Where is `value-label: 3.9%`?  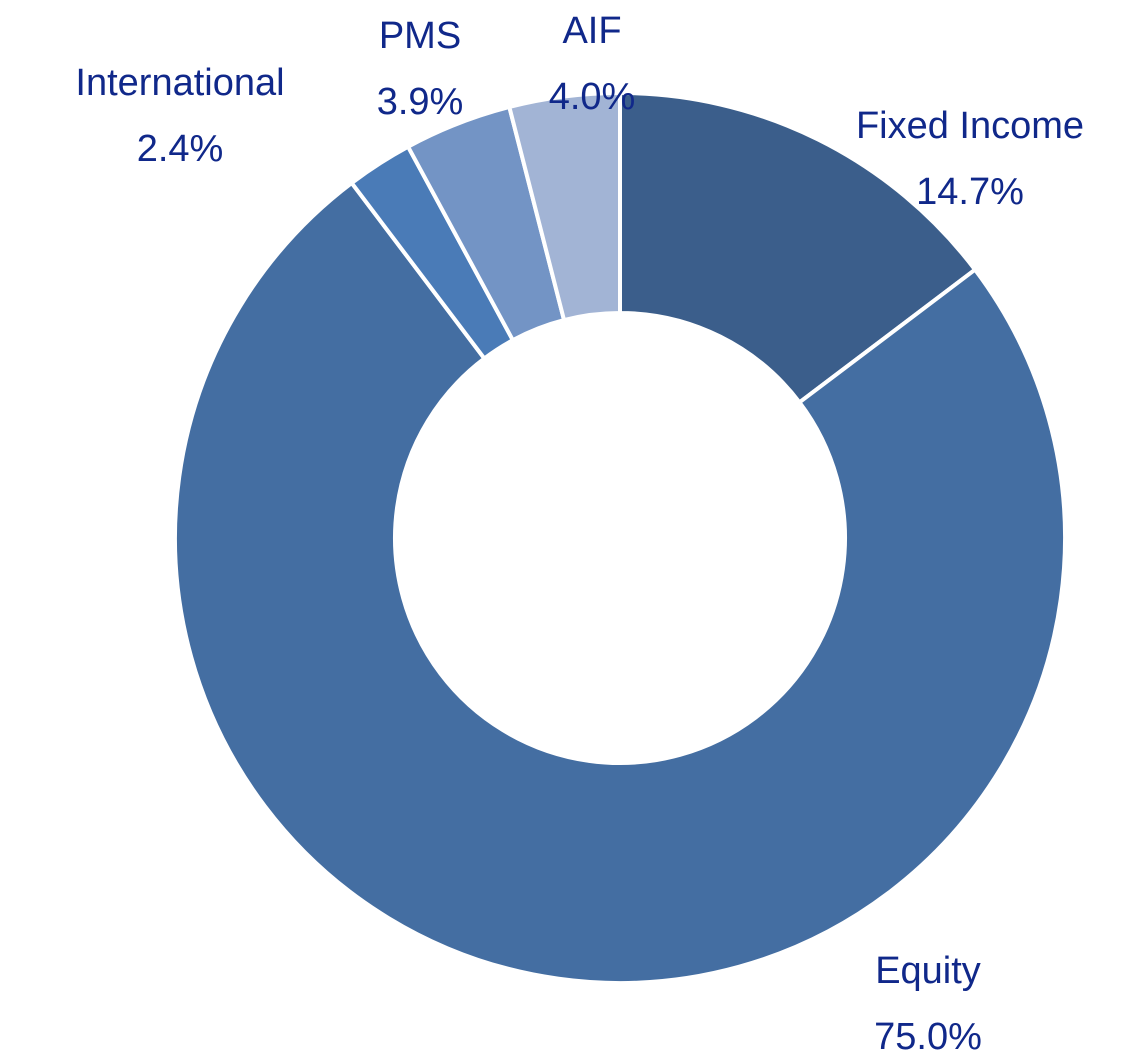
value-label: 3.9% is located at coordinates (420, 102).